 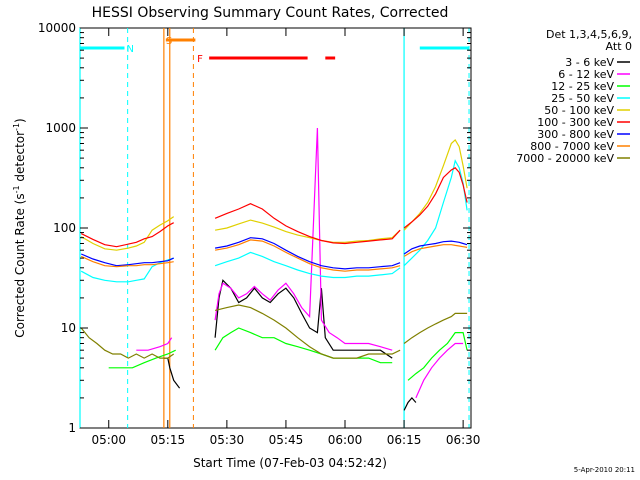 I want to click on x-axis-label: Start Time (07-Feb-03 04:52:42), so click(x=290, y=463).